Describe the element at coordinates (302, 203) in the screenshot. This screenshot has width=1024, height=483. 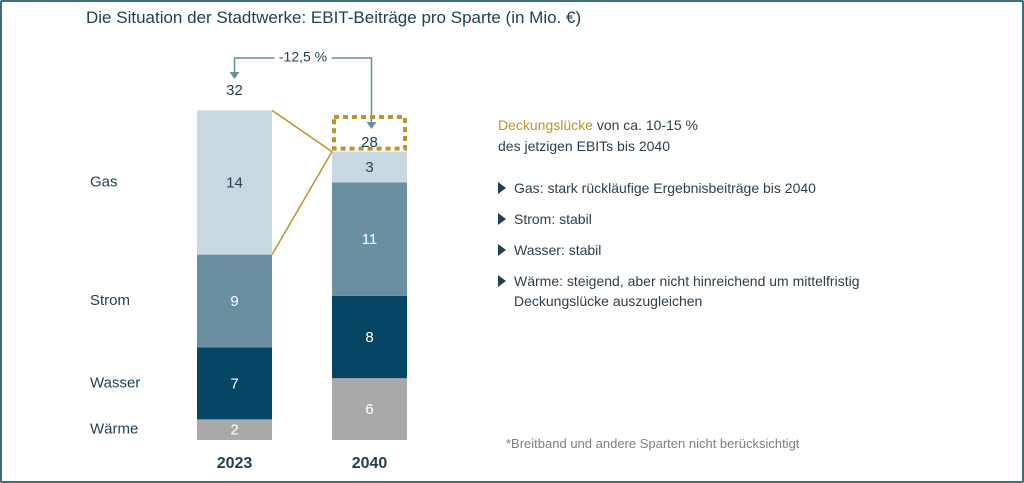
I see `gas-connector-bottom` at that location.